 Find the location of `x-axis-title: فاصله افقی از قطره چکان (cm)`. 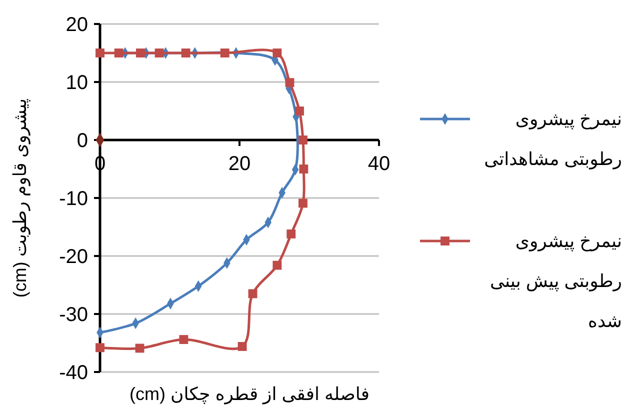

x-axis-title: فاصله افقی از قطره چکان (cm) is located at coordinates (250, 394).